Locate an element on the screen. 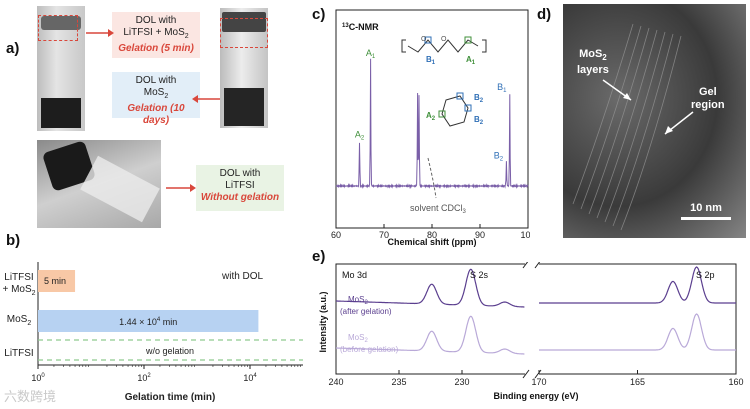 The width and height of the screenshot is (750, 409). xps-mo3d-before is located at coordinates (430, 335).